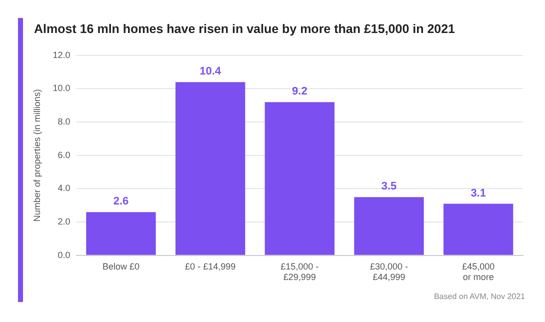 Image resolution: width=545 pixels, height=322 pixels. I want to click on x-tick-label: £30,000 - £44,999, so click(389, 271).